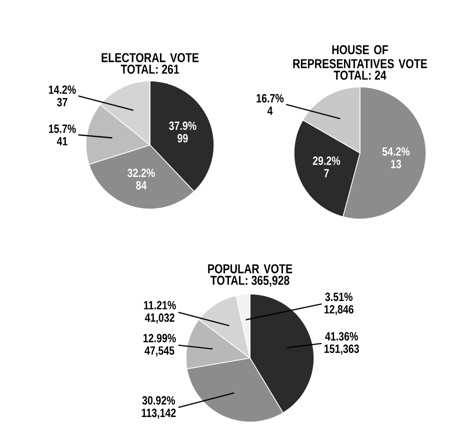 The image size is (458, 428). Describe the element at coordinates (150, 57) in the screenshot. I see `chart-title: ELECTORAL VOTE` at that location.